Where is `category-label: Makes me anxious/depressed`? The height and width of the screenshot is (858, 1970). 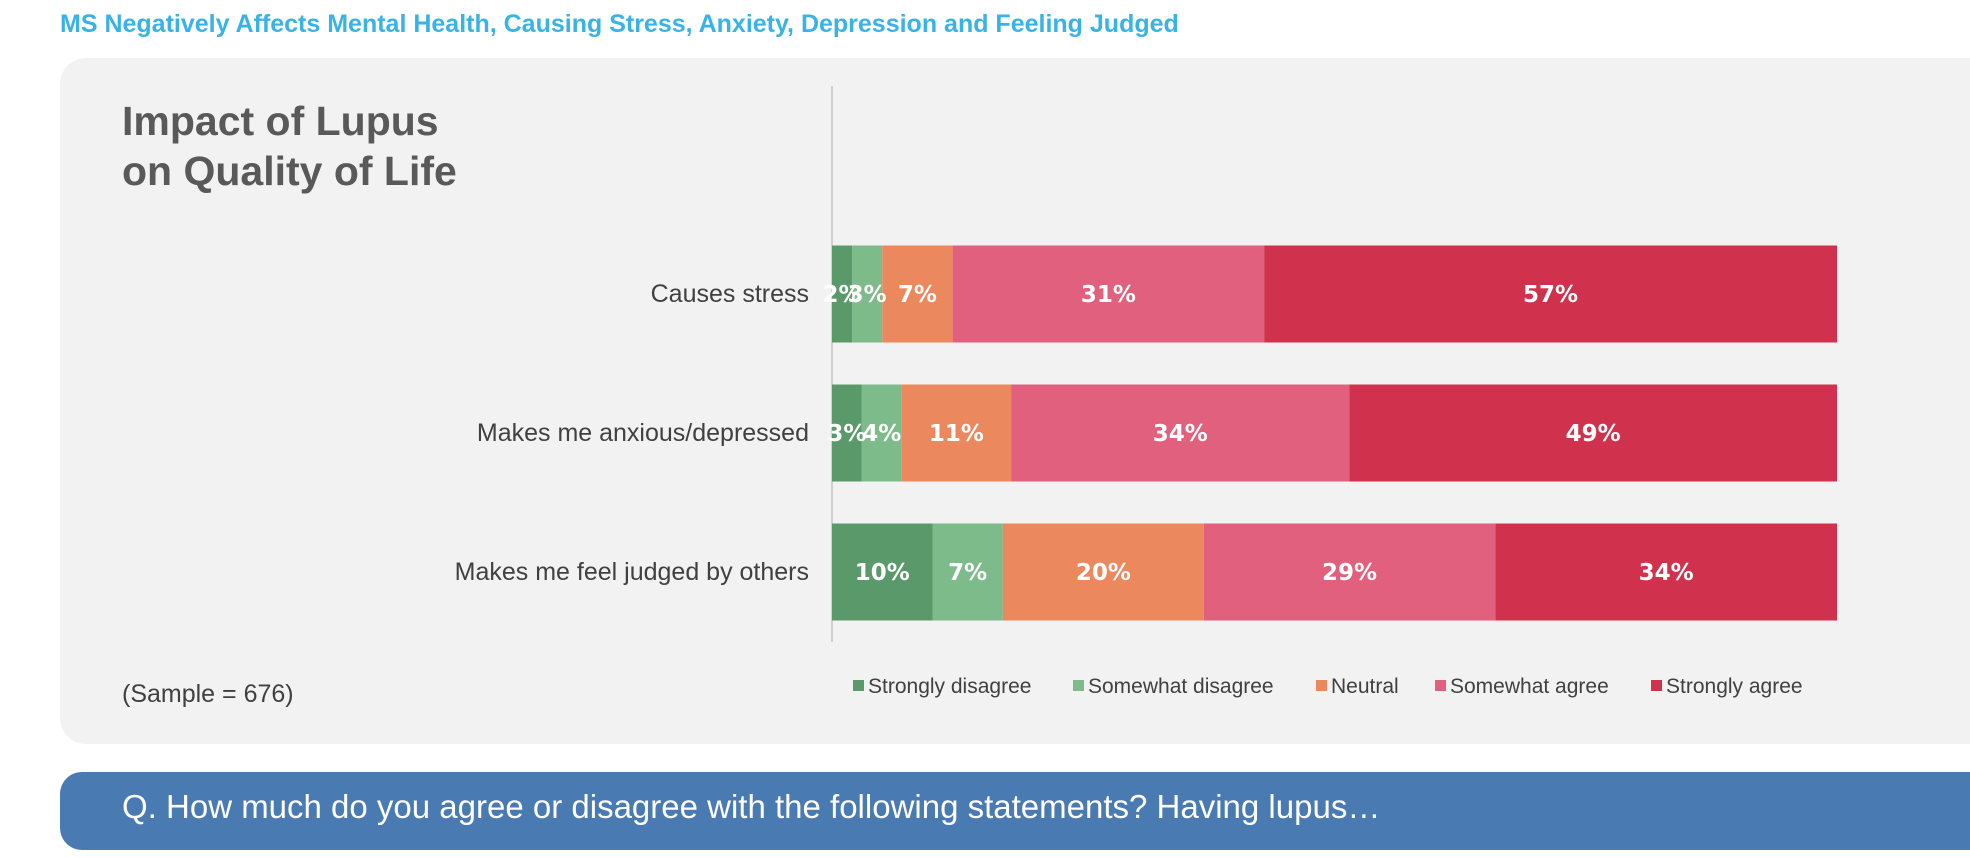
category-label: Makes me anxious/depressed is located at coordinates (643, 433).